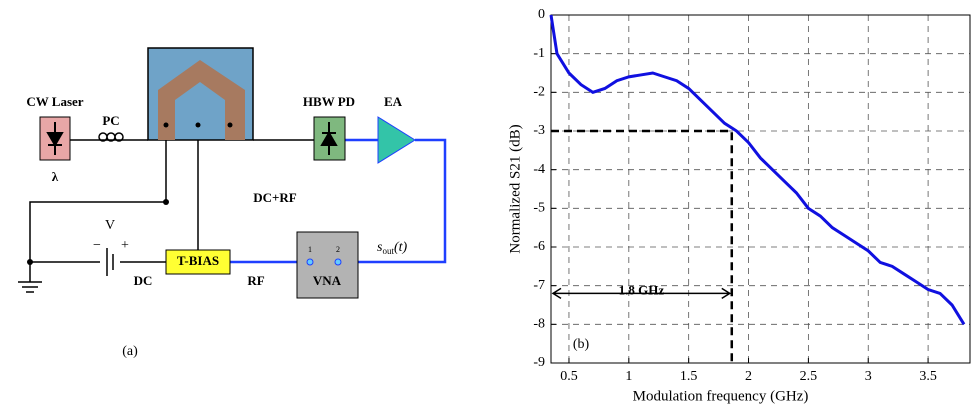 Image resolution: width=977 pixels, height=413 pixels. Describe the element at coordinates (275, 197) in the screenshot. I see `label: DC+RF` at that location.